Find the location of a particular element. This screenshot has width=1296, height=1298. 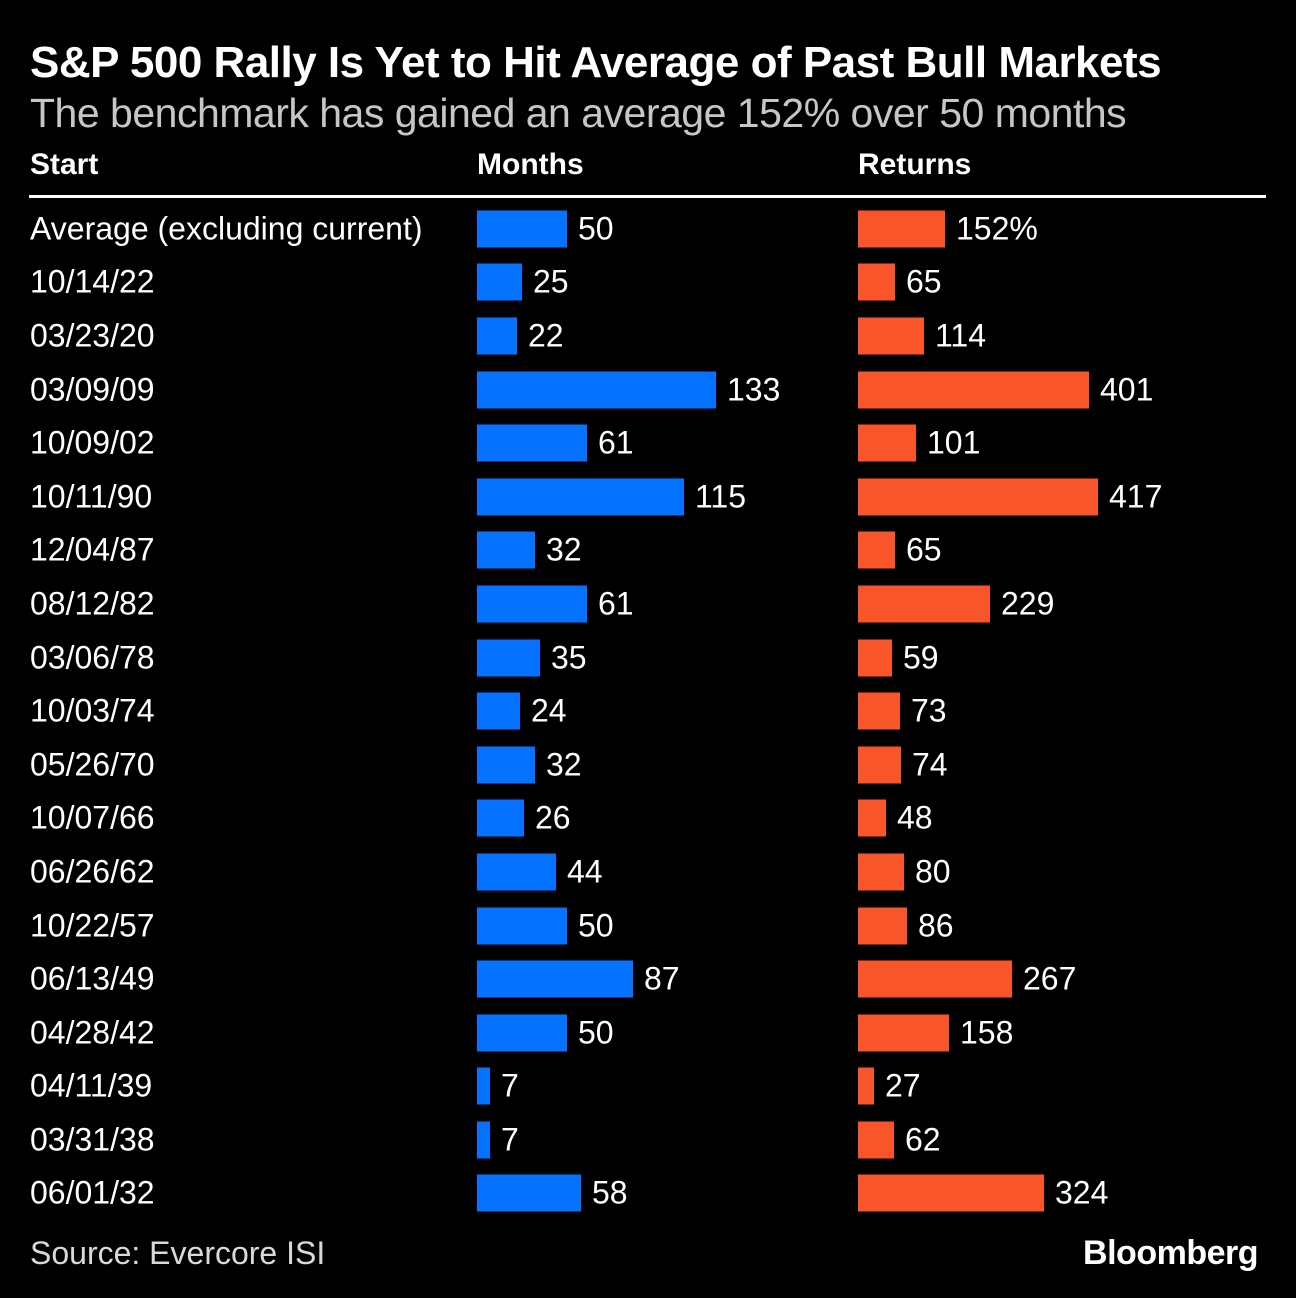

start-date-label: 03/09/09 is located at coordinates (92, 389).